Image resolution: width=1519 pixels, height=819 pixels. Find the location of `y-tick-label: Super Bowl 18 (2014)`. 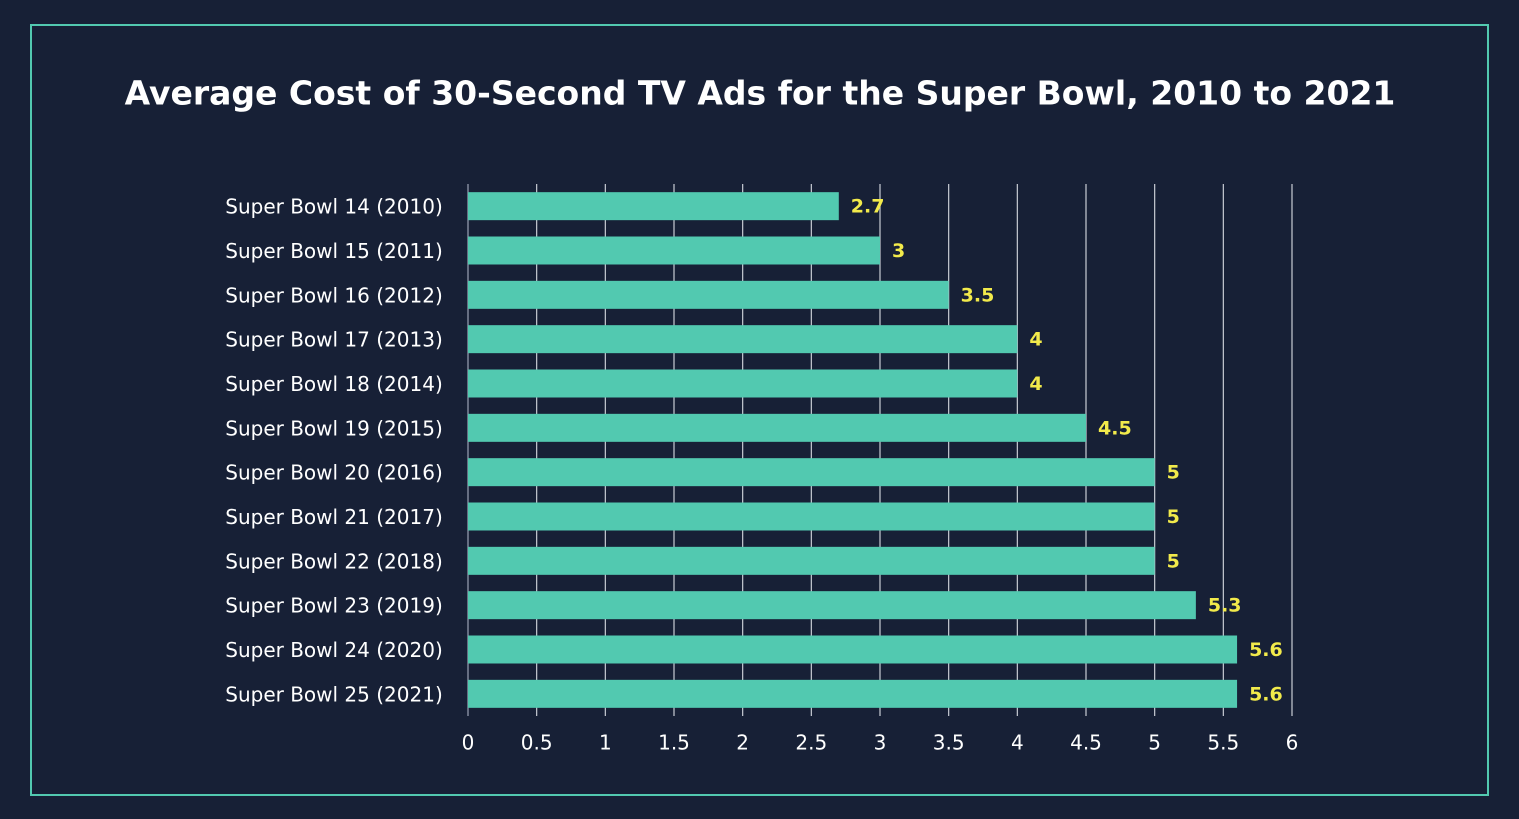

y-tick-label: Super Bowl 18 (2014) is located at coordinates (334, 384).